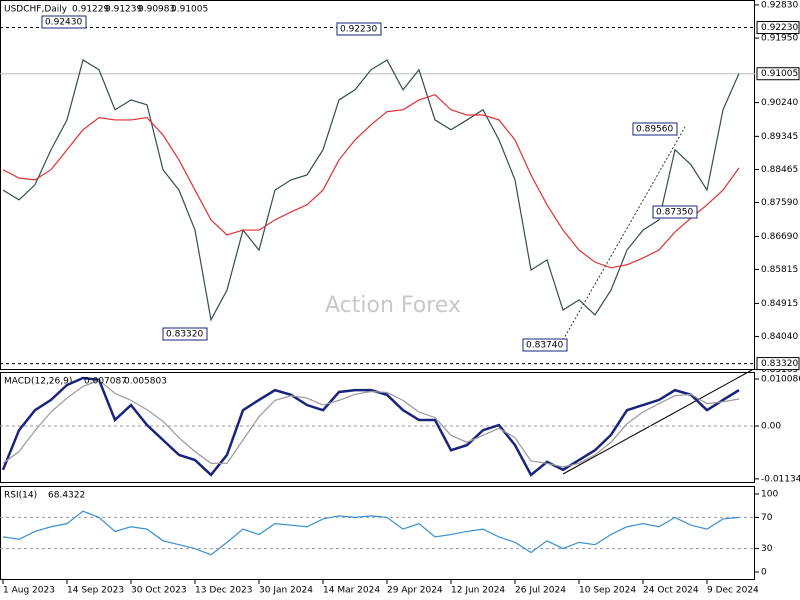 This screenshot has height=600, width=800. I want to click on x-tick-label: 10 Sep 2024, so click(607, 591).